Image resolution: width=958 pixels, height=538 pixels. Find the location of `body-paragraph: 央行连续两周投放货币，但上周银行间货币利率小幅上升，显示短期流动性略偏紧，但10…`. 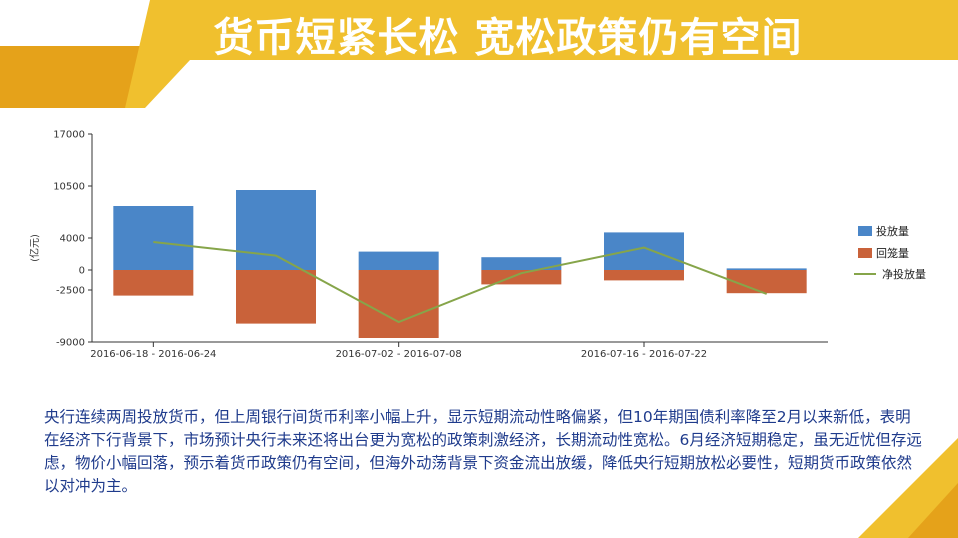

body-paragraph: 央行连续两周投放货币，但上周银行间货币利率小幅上升，显示短期流动性略偏紧，但10… is located at coordinates (483, 451).